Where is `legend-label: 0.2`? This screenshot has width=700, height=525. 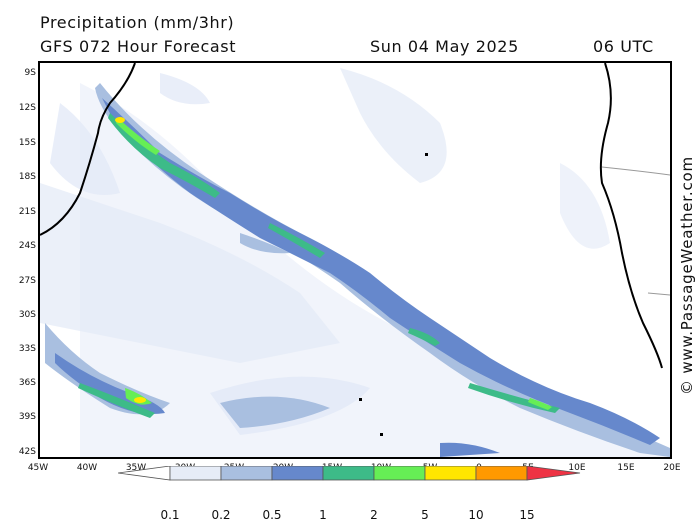
legend-label: 0.2 is located at coordinates (221, 515).